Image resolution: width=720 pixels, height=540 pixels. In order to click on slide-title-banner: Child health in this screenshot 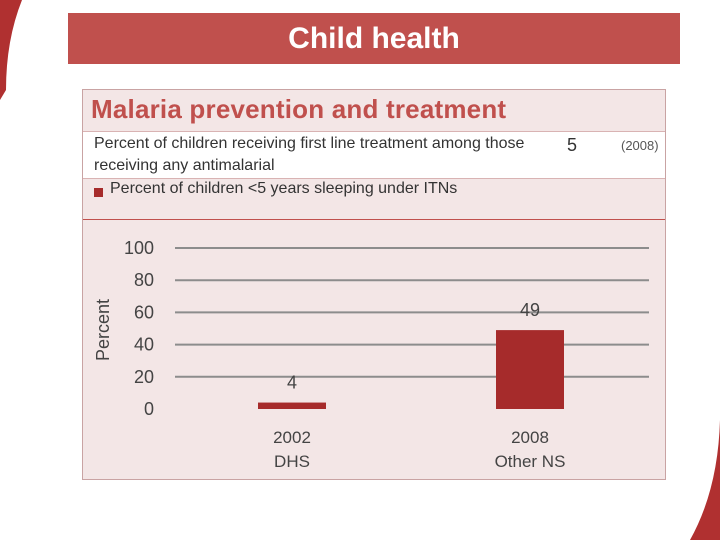, I will do `click(374, 38)`.